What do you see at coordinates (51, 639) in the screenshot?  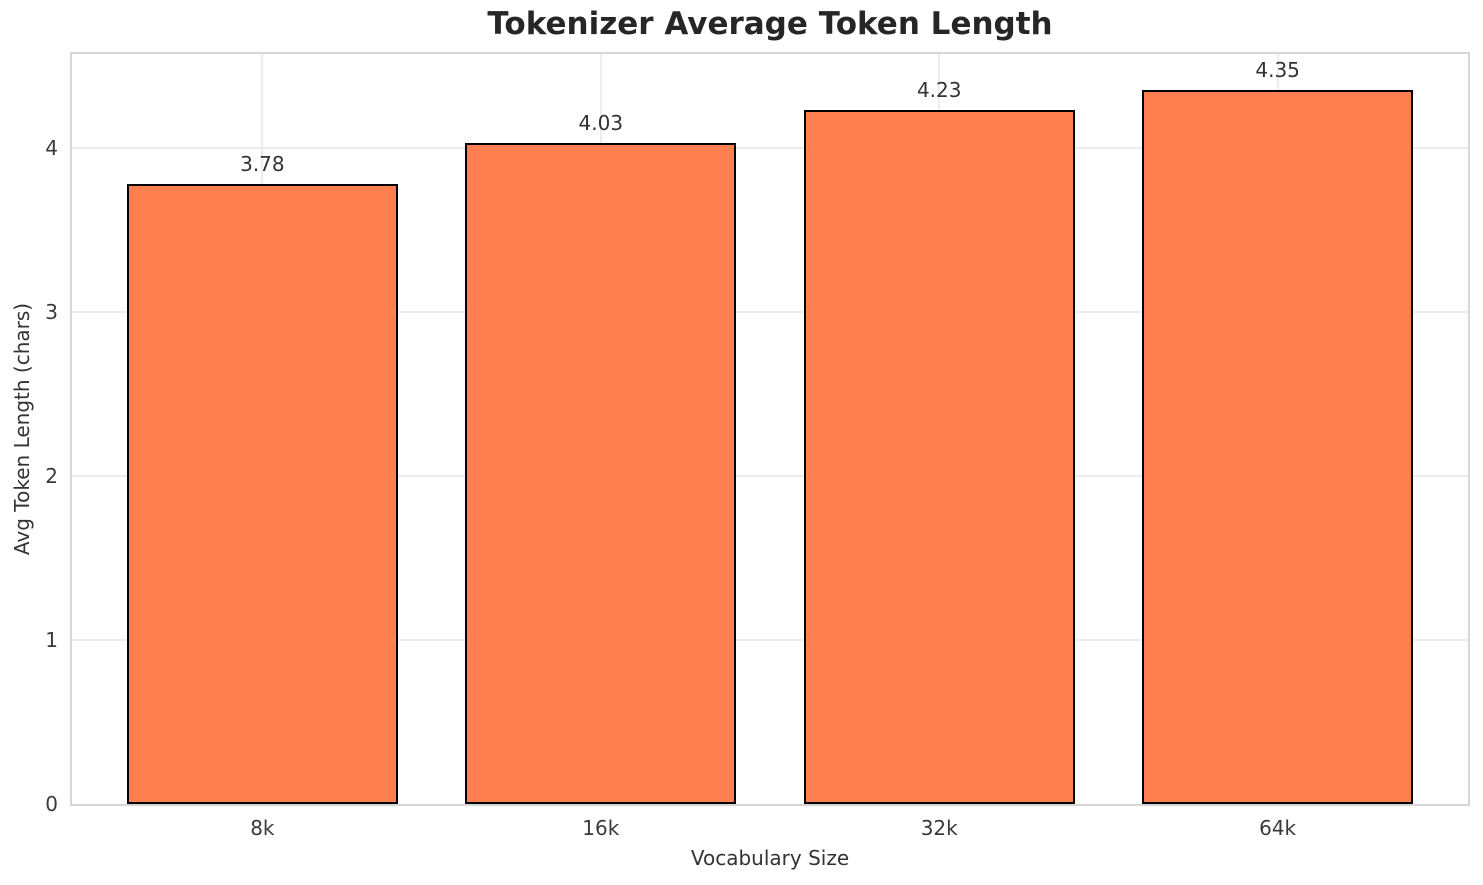 I see `y-tick-label: 1` at bounding box center [51, 639].